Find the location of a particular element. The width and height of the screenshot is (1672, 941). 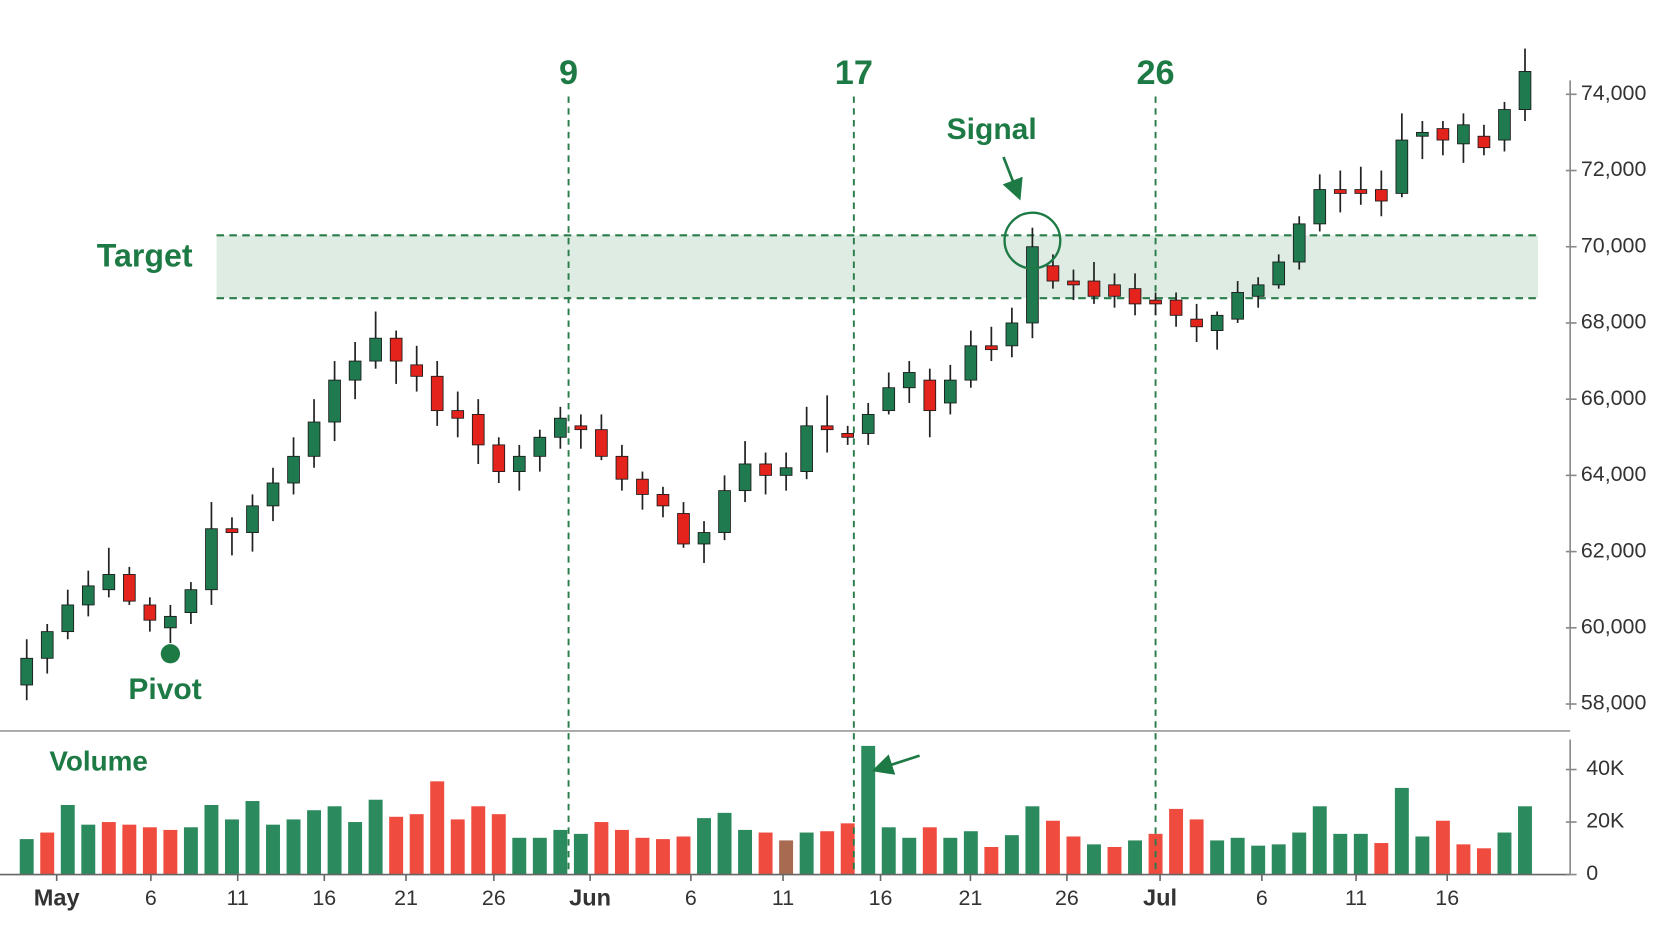

y-tick-label: 60,000 is located at coordinates (1614, 626).